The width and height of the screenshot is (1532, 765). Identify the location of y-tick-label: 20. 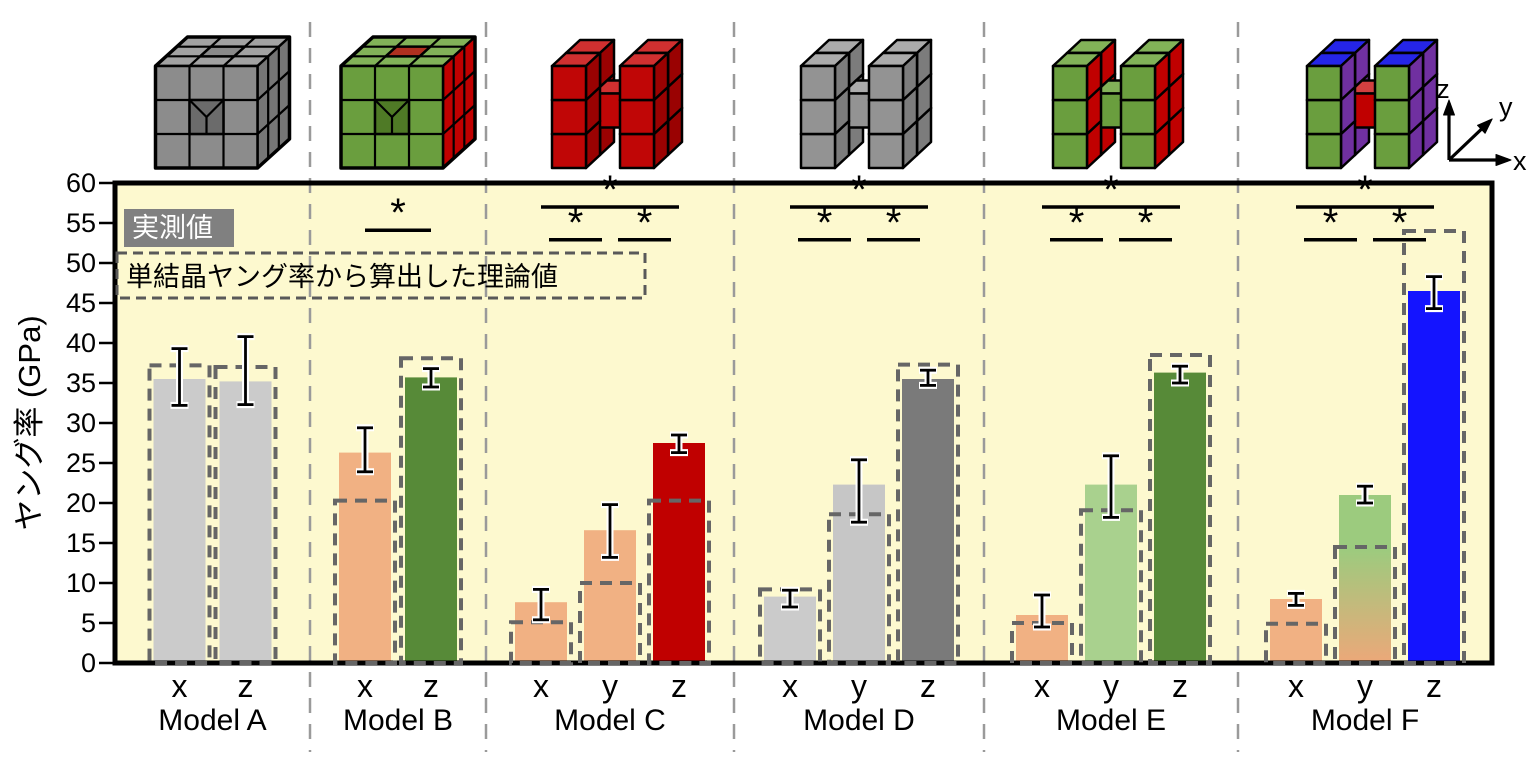
(81, 503).